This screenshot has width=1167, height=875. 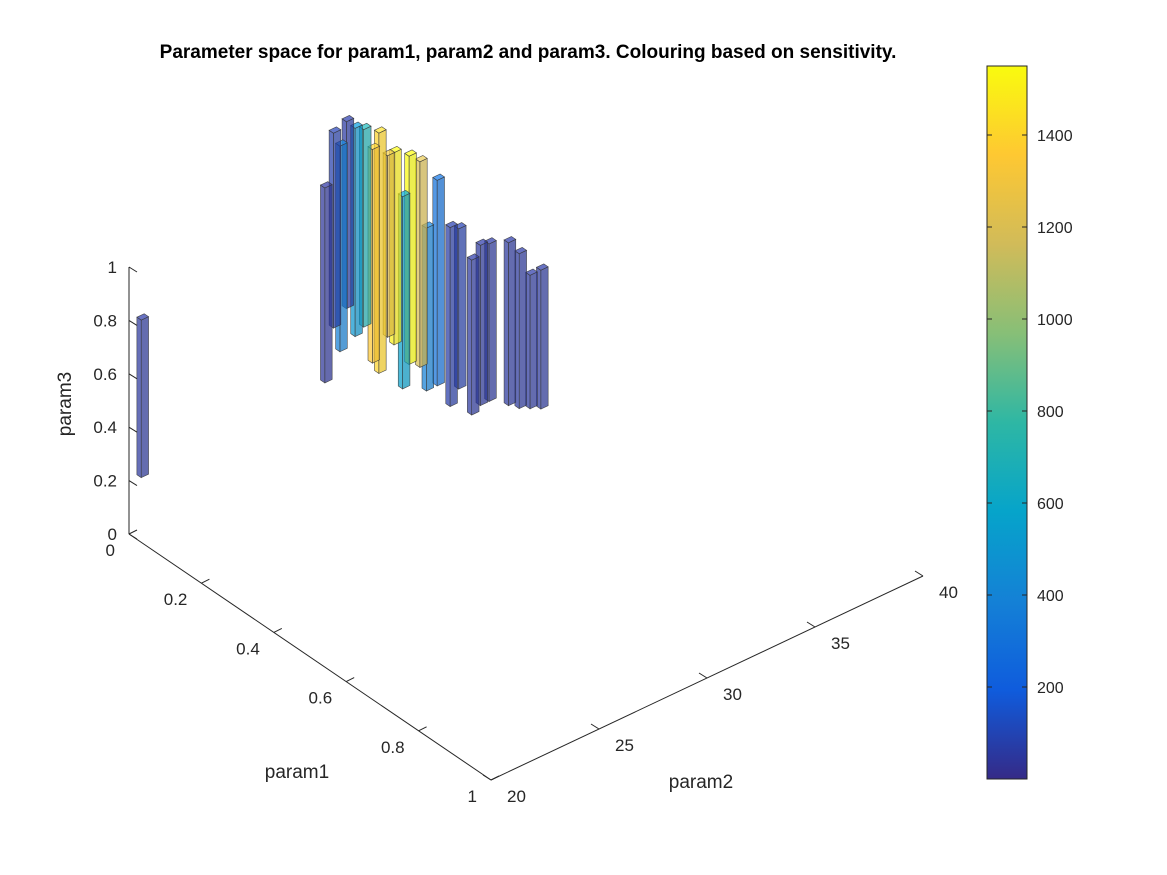 What do you see at coordinates (321, 698) in the screenshot?
I see `param1-tick-label: 0.6` at bounding box center [321, 698].